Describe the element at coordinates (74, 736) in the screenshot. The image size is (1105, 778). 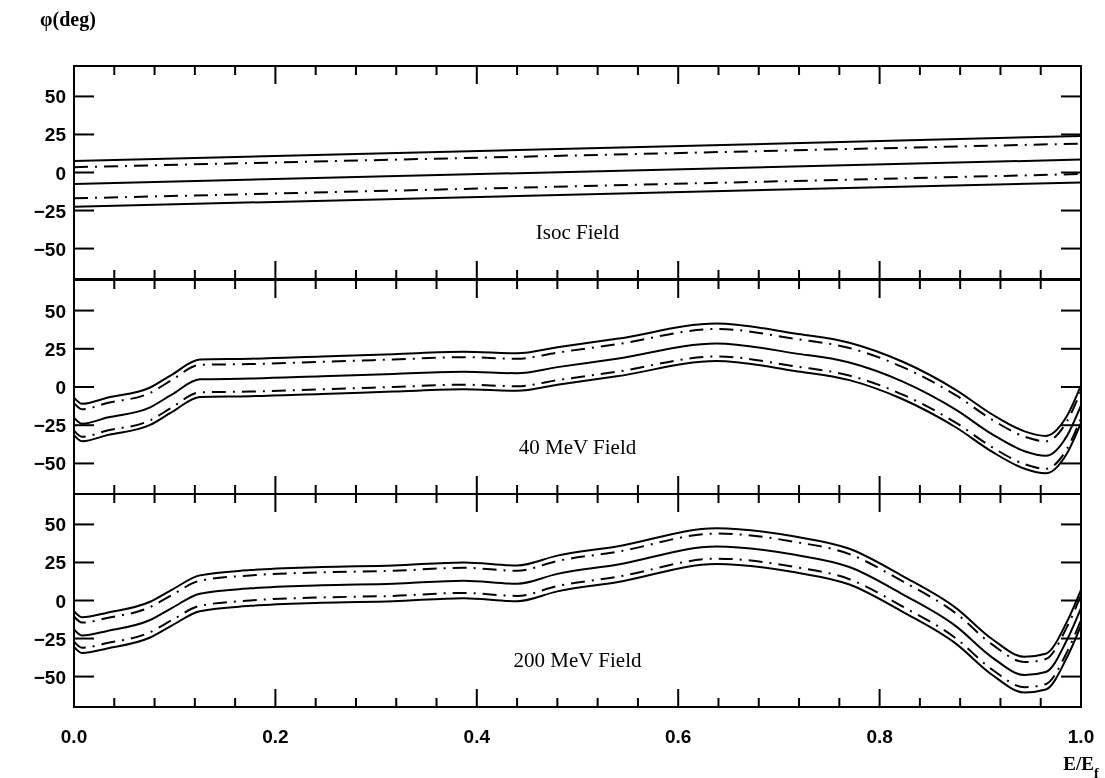
I see `x-tick-label: 0.0` at that location.